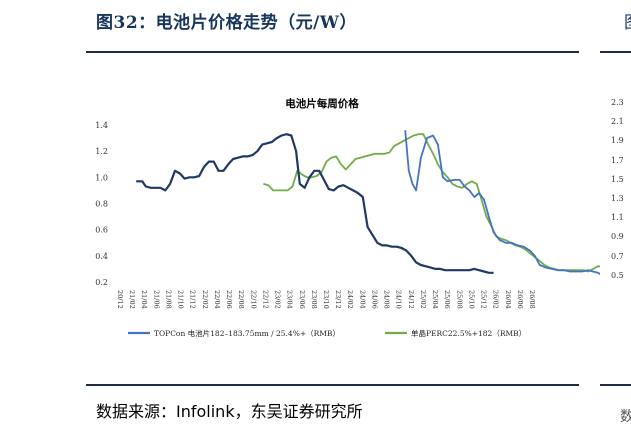 This screenshot has height=433, width=631. Describe the element at coordinates (253, 299) in the screenshot. I see `x-tick-label: 22/10` at that location.